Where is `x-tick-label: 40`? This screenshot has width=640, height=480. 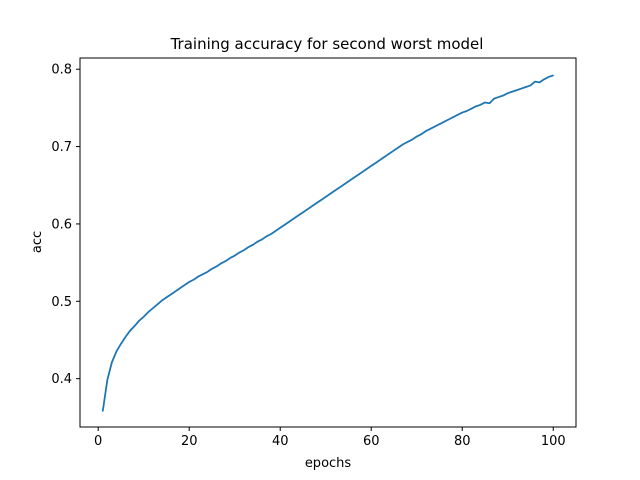
x-tick-label: 40 is located at coordinates (280, 441).